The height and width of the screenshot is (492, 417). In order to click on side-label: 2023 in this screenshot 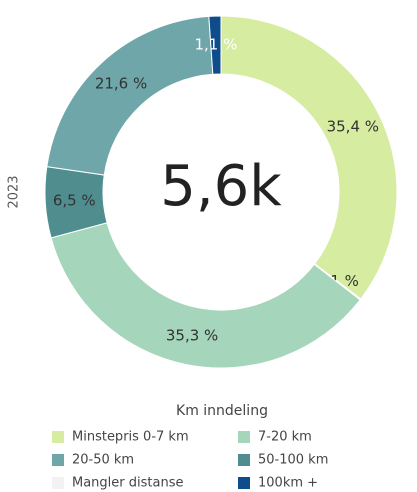, I will do `click(14, 191)`.